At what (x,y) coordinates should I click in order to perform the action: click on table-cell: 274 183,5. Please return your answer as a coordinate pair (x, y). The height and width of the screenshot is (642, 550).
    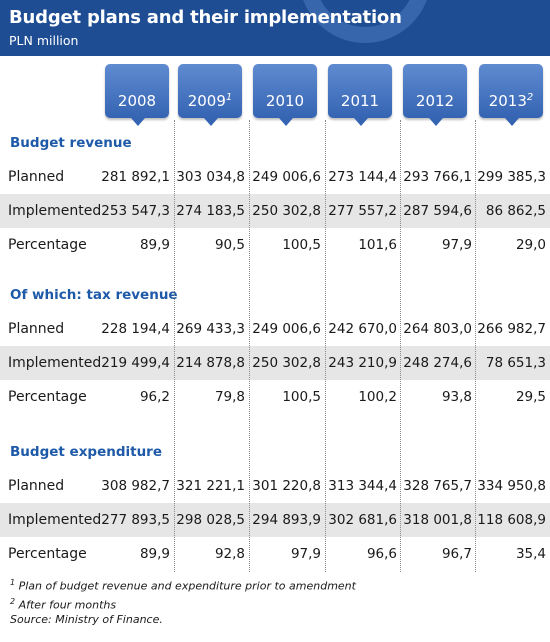
    Looking at the image, I should click on (210, 211).